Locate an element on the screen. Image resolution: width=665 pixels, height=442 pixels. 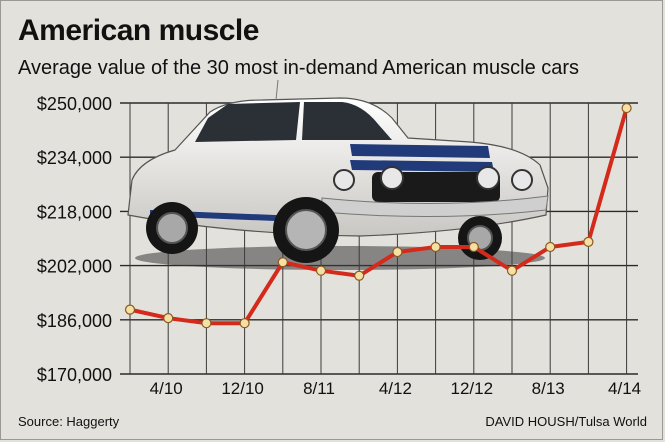
x-tick-label: 4/10 is located at coordinates (166, 388).